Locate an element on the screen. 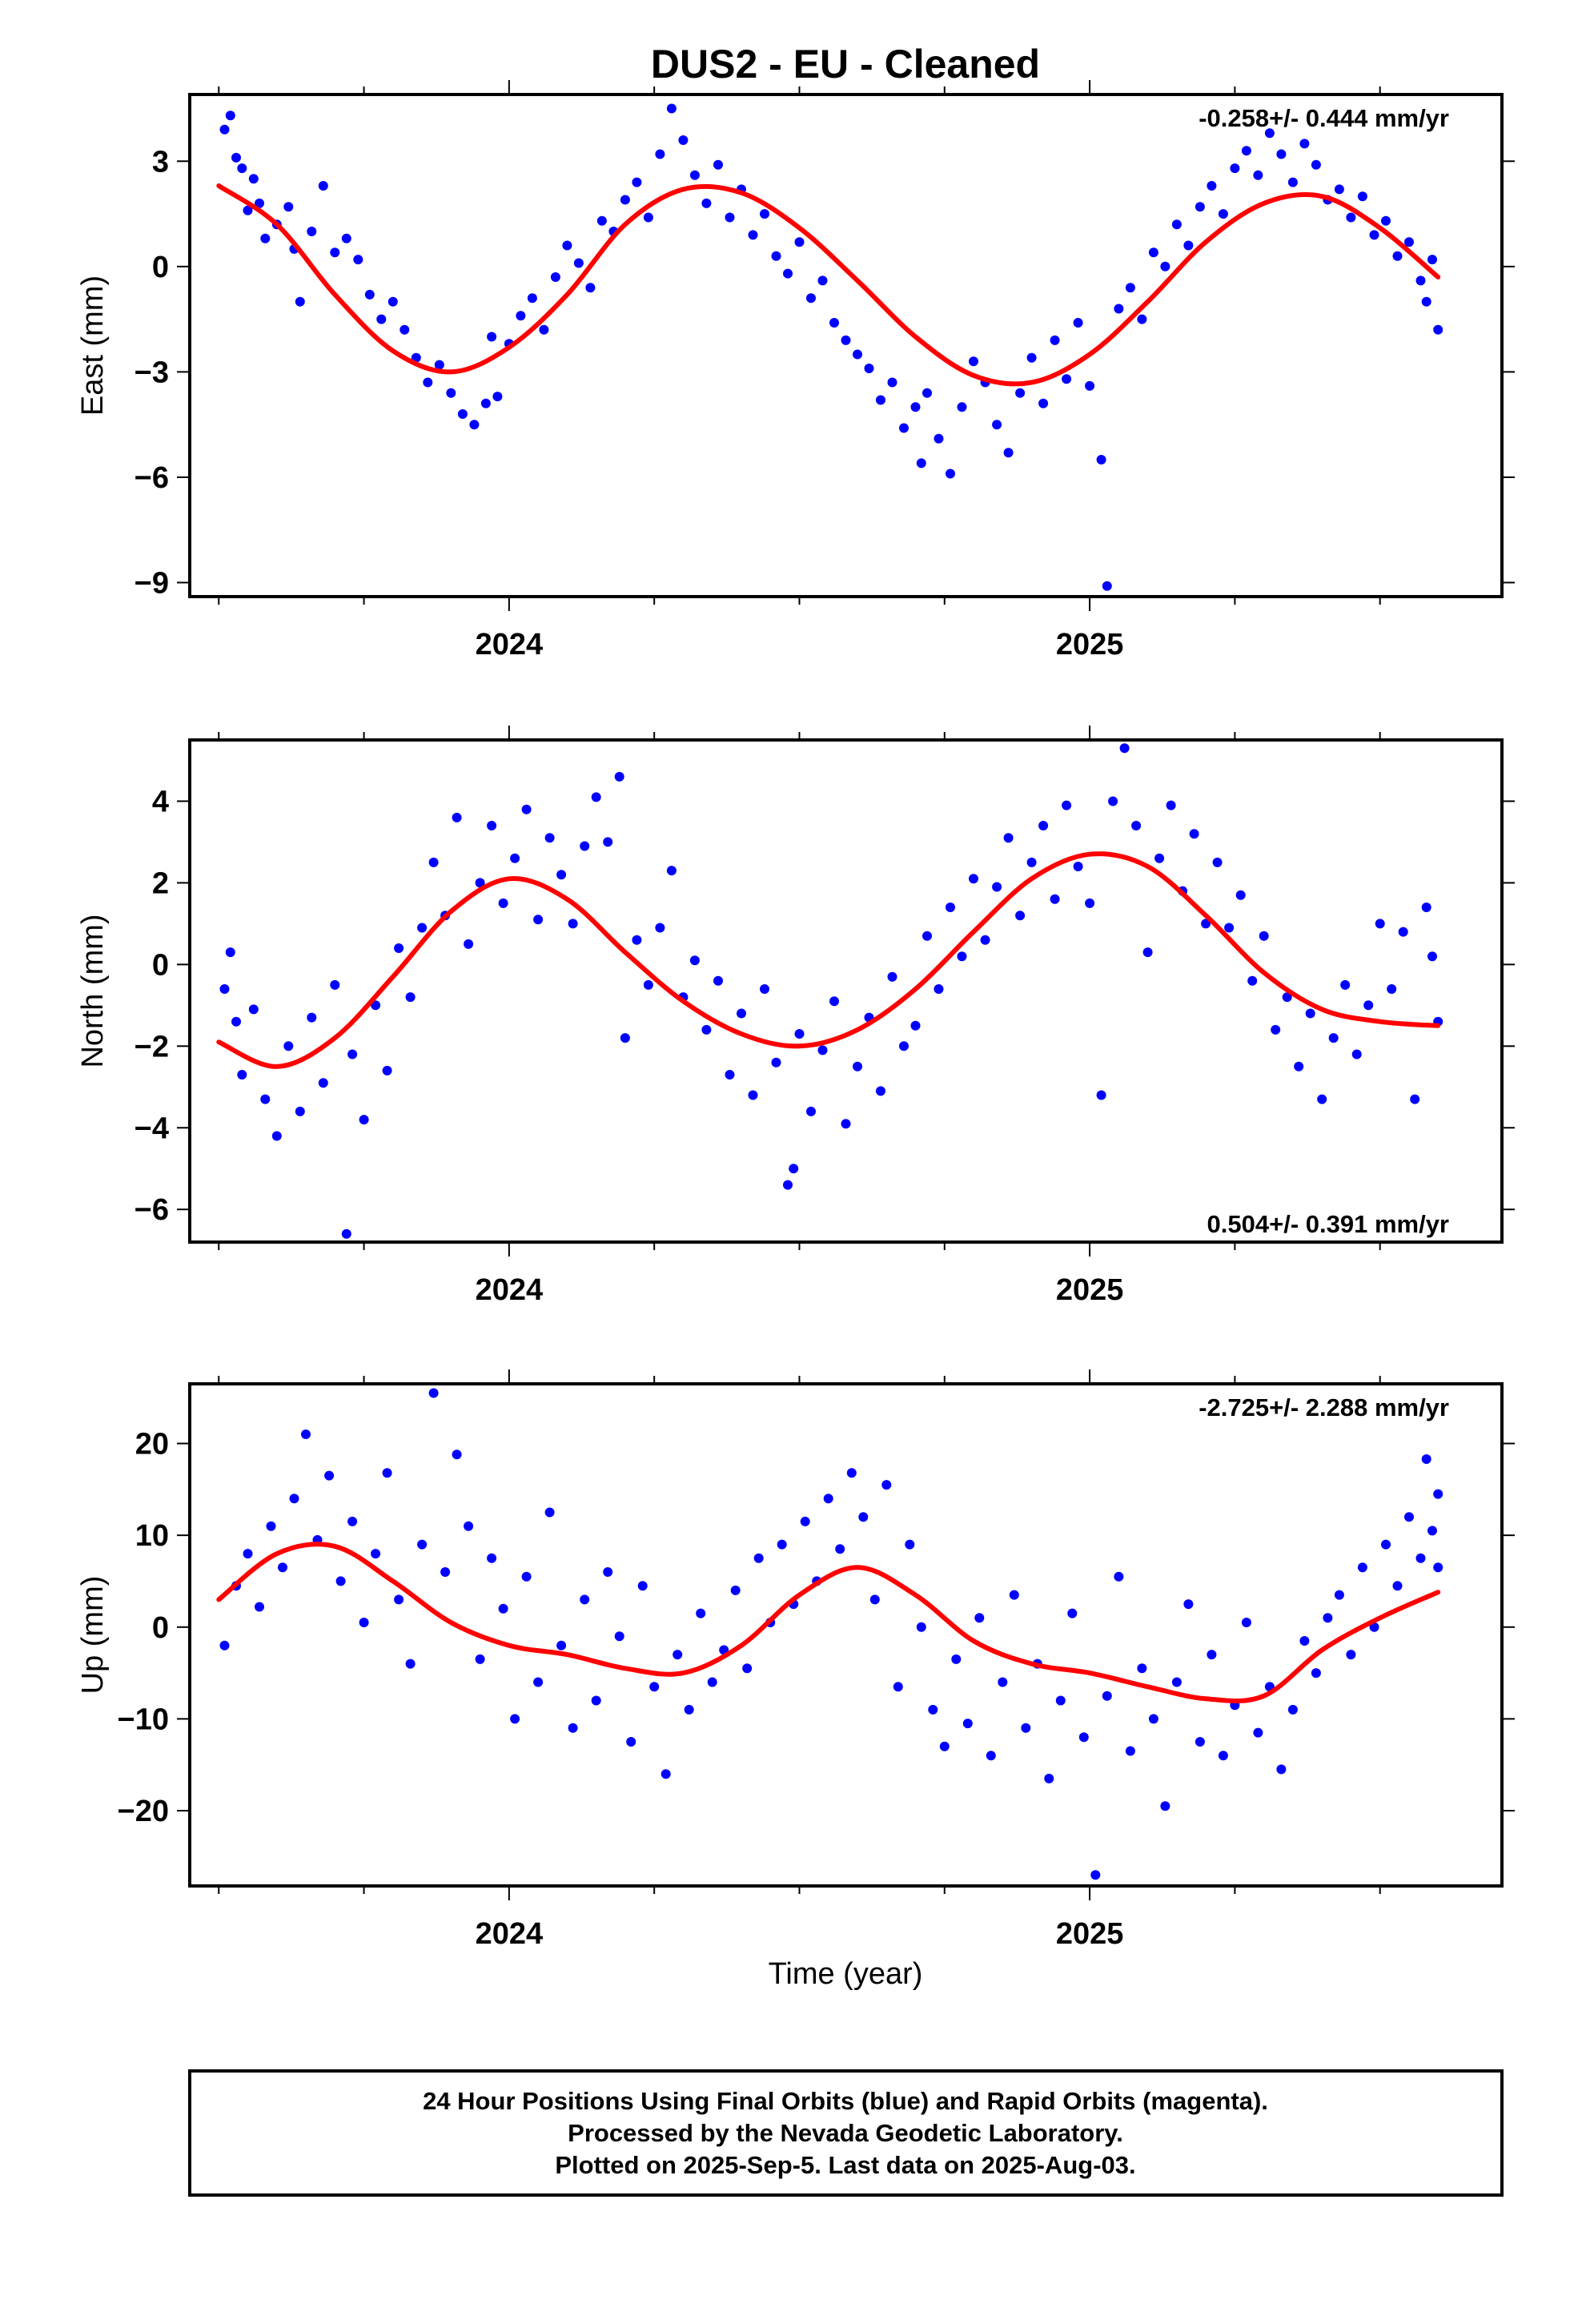  y-tick-label: 3 is located at coordinates (161, 162).